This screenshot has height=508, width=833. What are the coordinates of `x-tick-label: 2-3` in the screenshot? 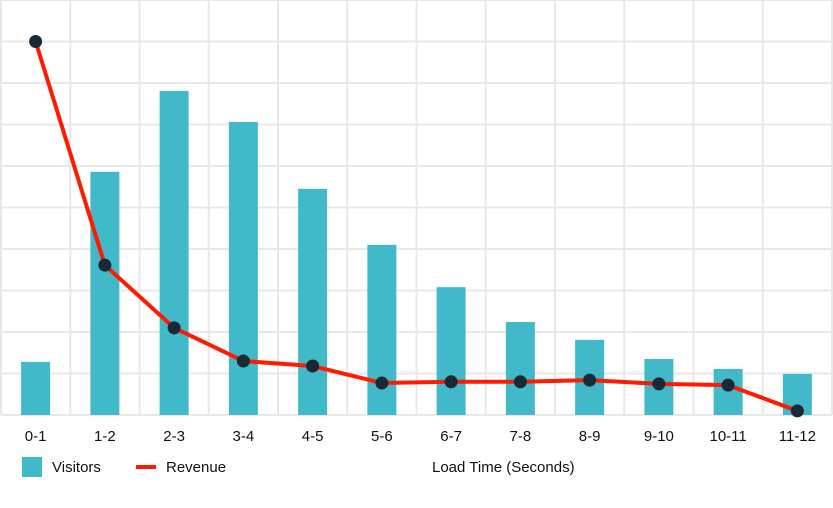 It's located at (174, 436).